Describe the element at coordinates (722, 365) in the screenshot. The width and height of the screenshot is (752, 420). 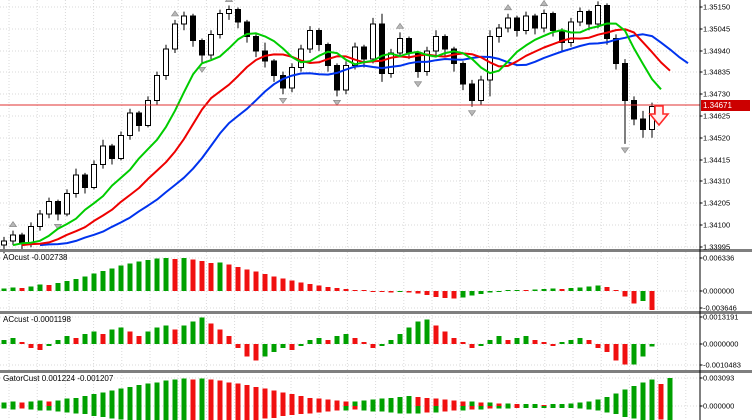
I see `indicator-axis-label: -0.0010483` at that location.